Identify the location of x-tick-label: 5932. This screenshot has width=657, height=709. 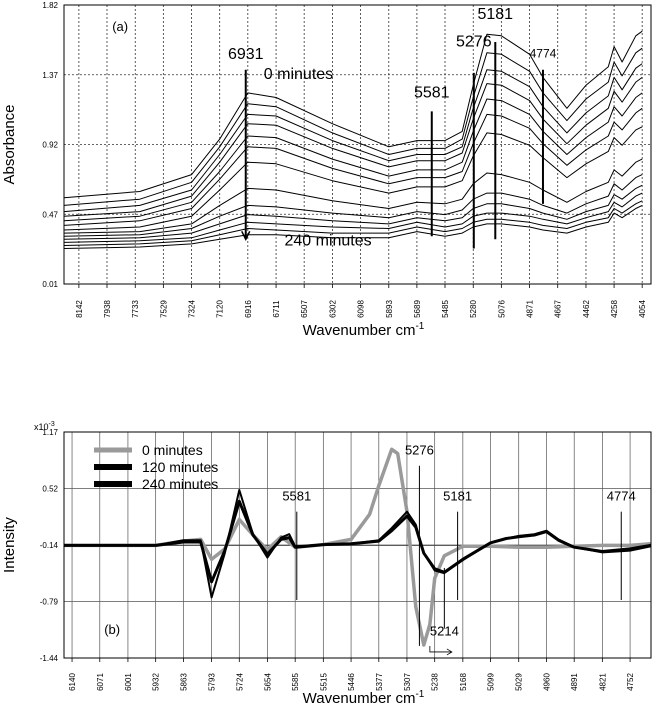
(156, 682).